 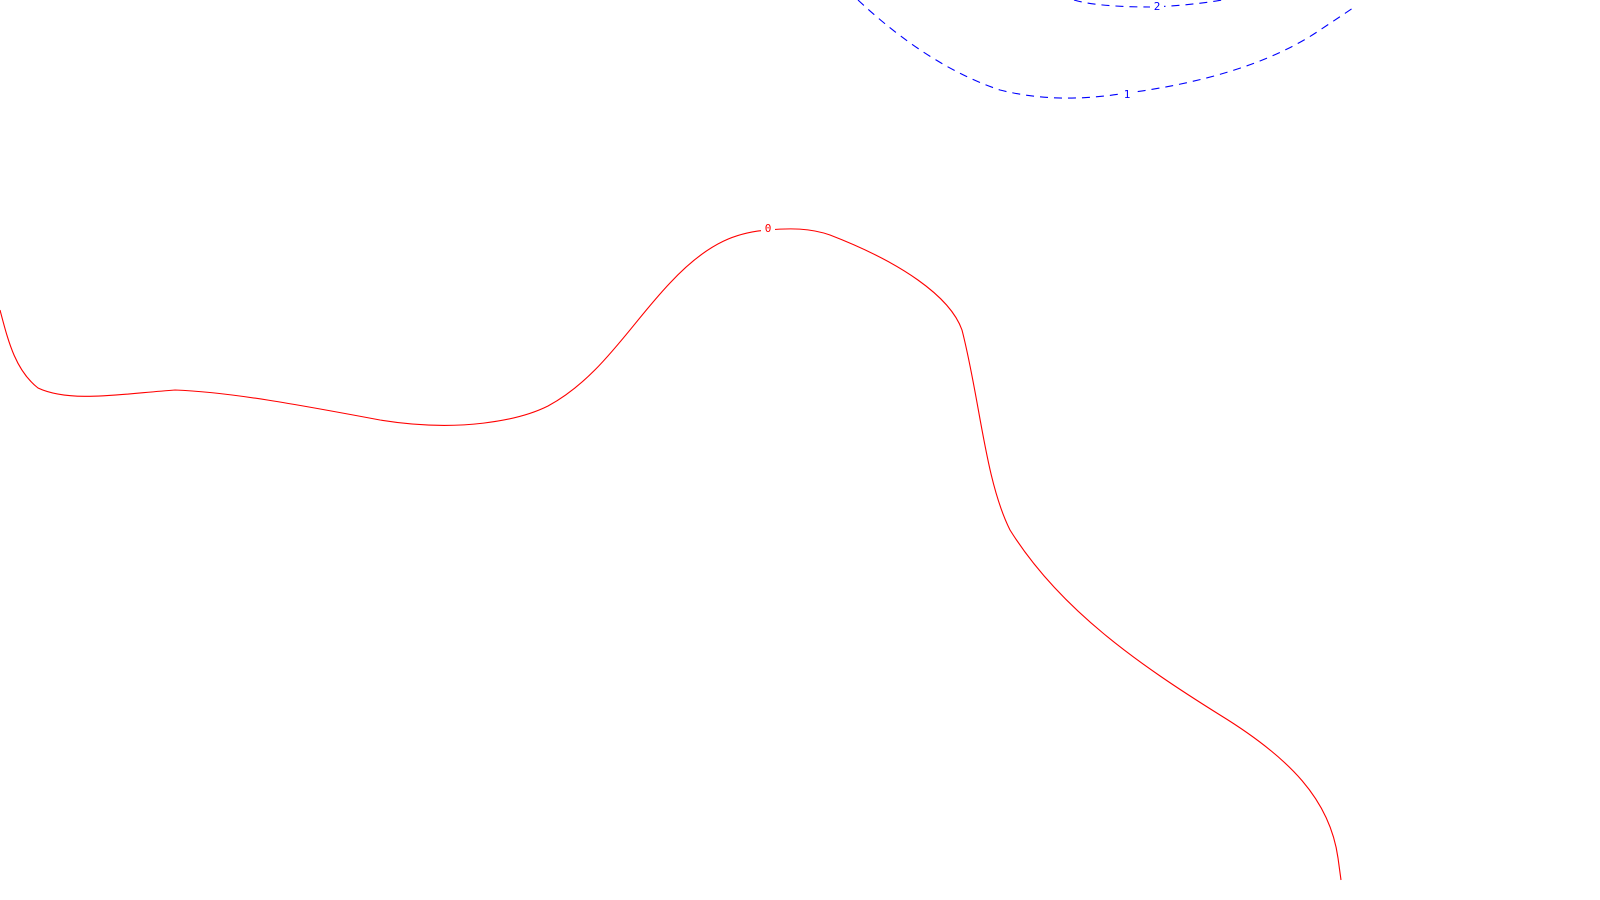 I want to click on contour-label-1: 1, so click(x=1127, y=94).